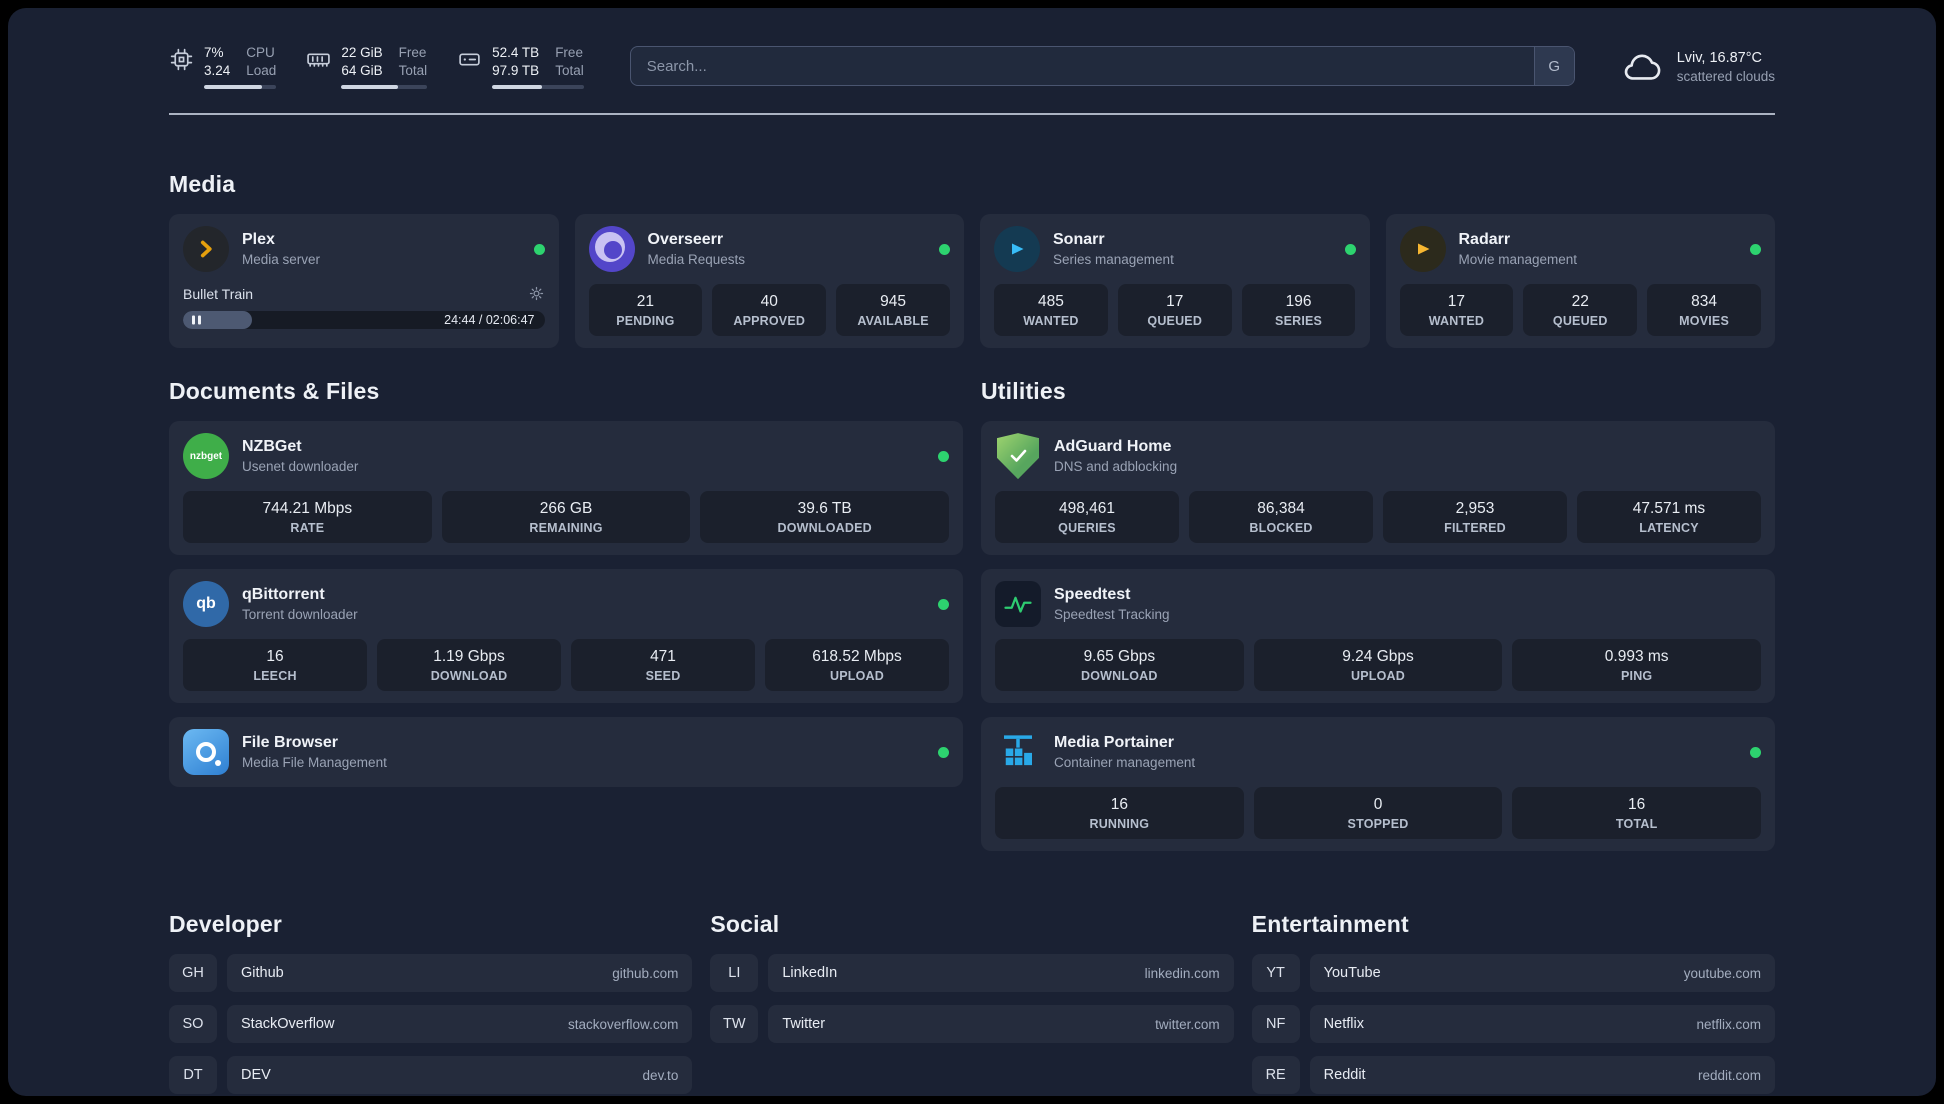 The width and height of the screenshot is (1944, 1104). I want to click on stat-tile: 1.19 Gbps DOWNLOAD, so click(469, 665).